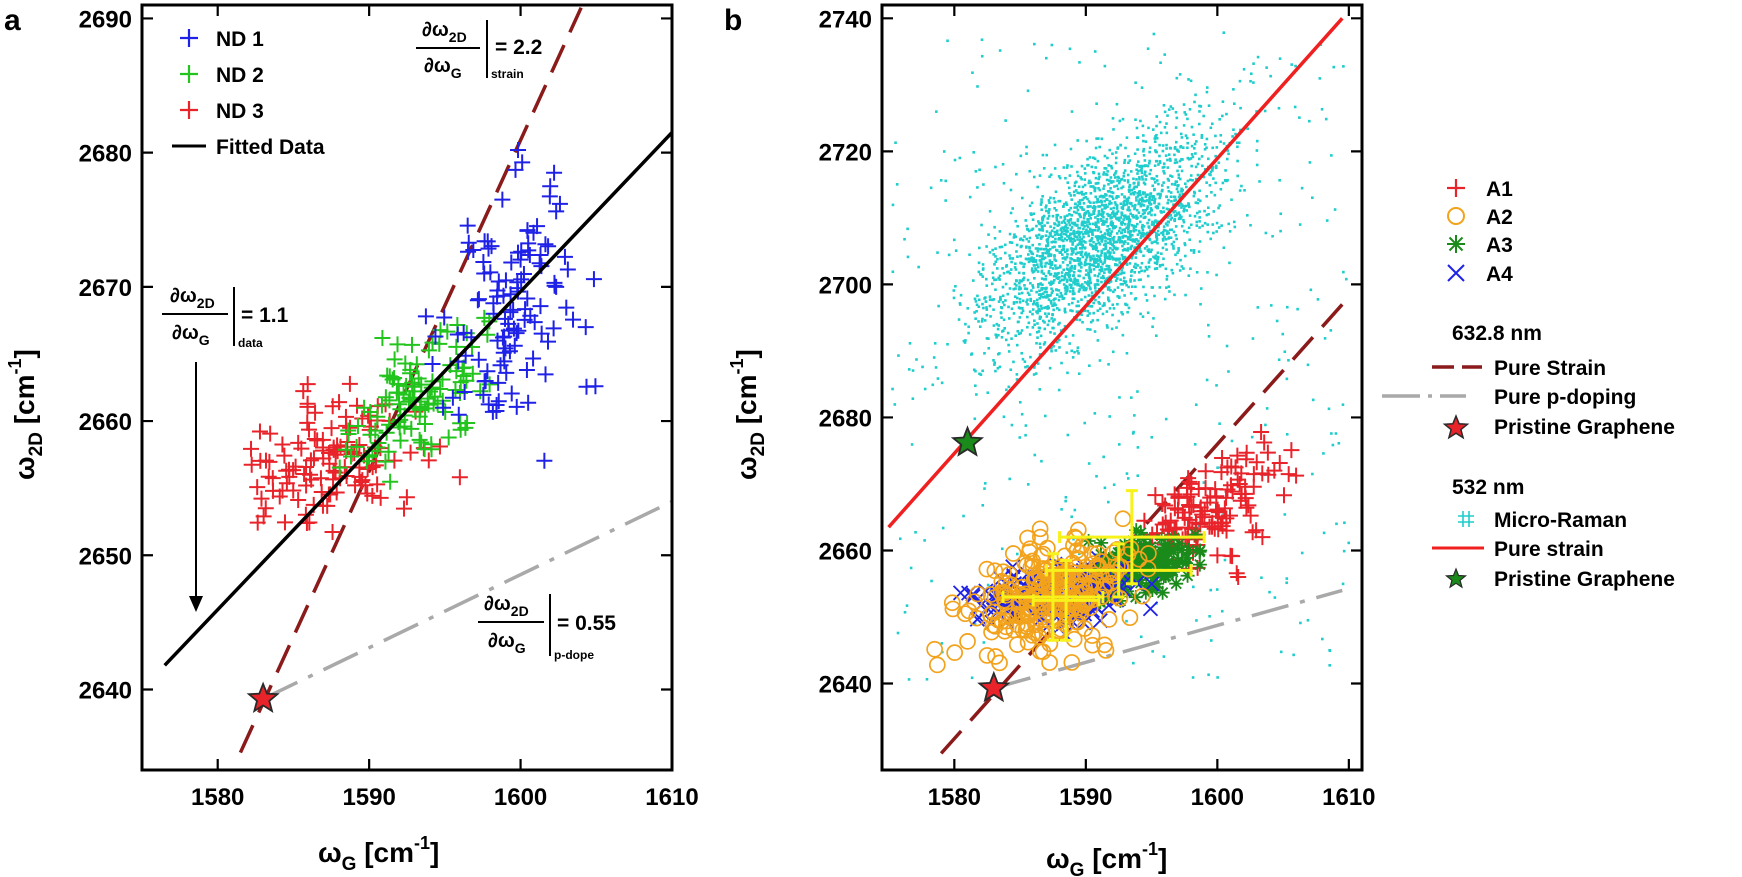 The width and height of the screenshot is (1742, 877). Describe the element at coordinates (1456, 216) in the screenshot. I see `legend-a2-marker` at that location.